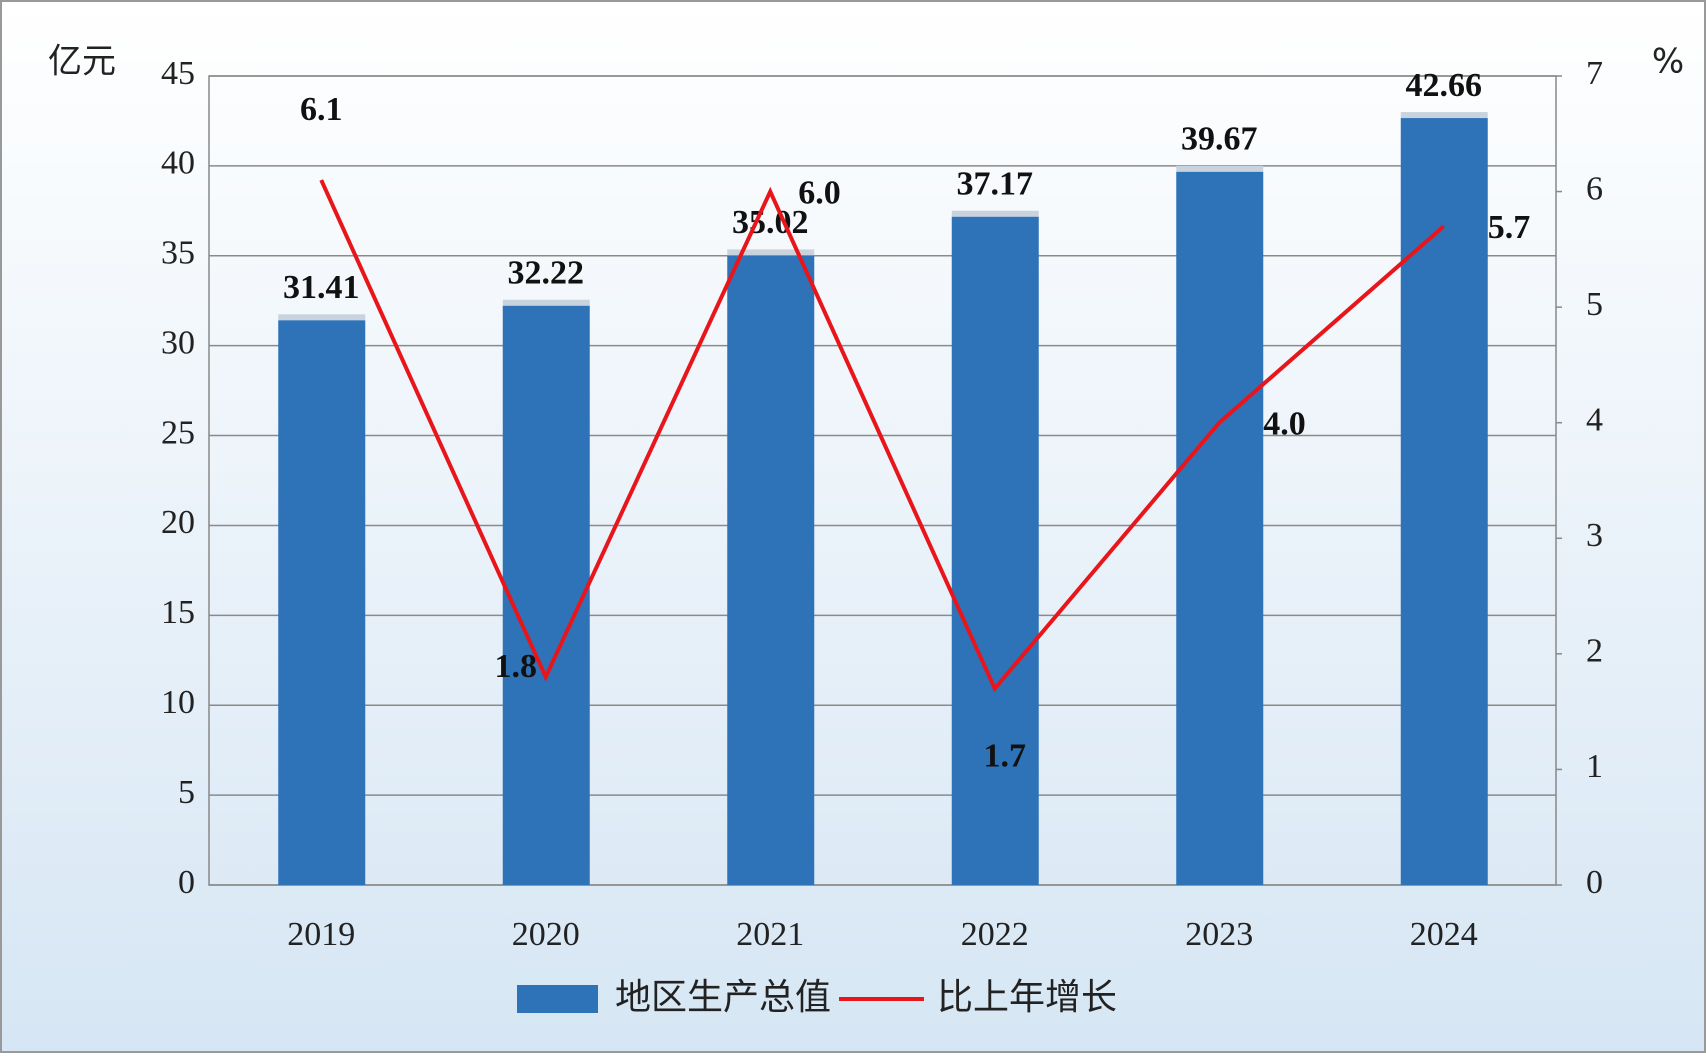 Image resolution: width=1706 pixels, height=1058 pixels. What do you see at coordinates (995, 184) in the screenshot?
I see `bar-value-label: 37.17` at bounding box center [995, 184].